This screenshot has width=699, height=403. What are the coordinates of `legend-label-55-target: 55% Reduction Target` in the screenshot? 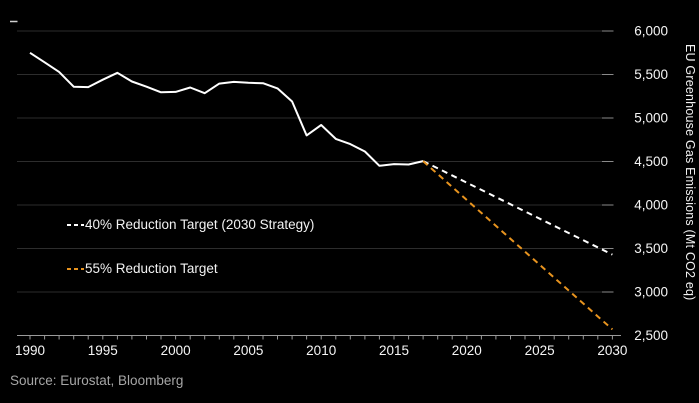 It's located at (151, 268).